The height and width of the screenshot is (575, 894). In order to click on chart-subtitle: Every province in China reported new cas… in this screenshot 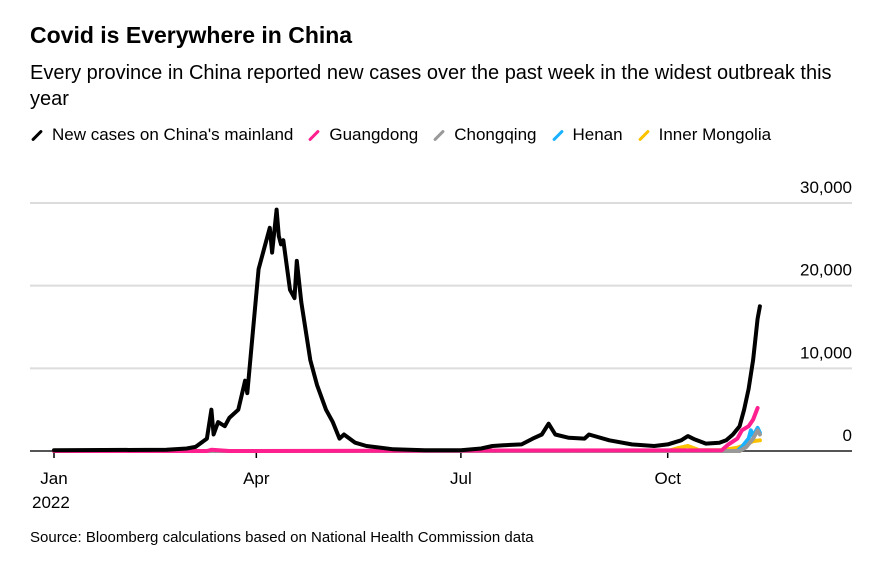, I will do `click(431, 86)`.